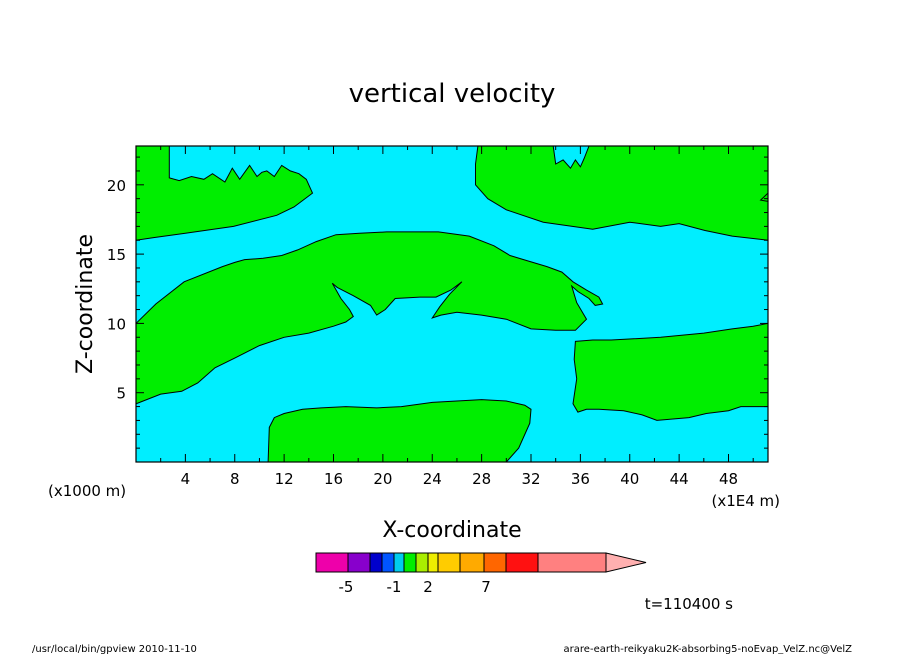 This screenshot has width=904, height=654. I want to click on y-tick-label: 15, so click(116, 255).